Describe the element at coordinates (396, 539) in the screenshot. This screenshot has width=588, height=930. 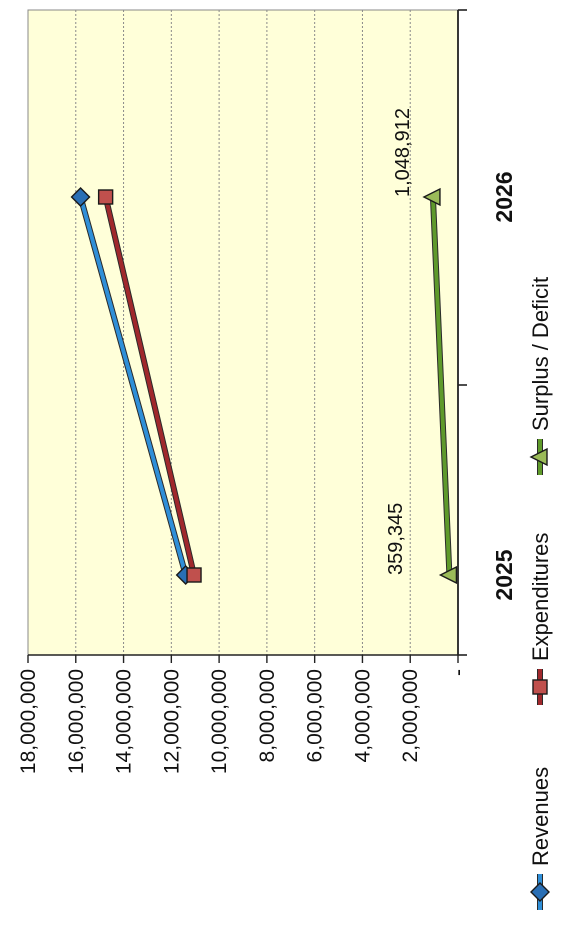
I see `data-label: 359,345` at that location.